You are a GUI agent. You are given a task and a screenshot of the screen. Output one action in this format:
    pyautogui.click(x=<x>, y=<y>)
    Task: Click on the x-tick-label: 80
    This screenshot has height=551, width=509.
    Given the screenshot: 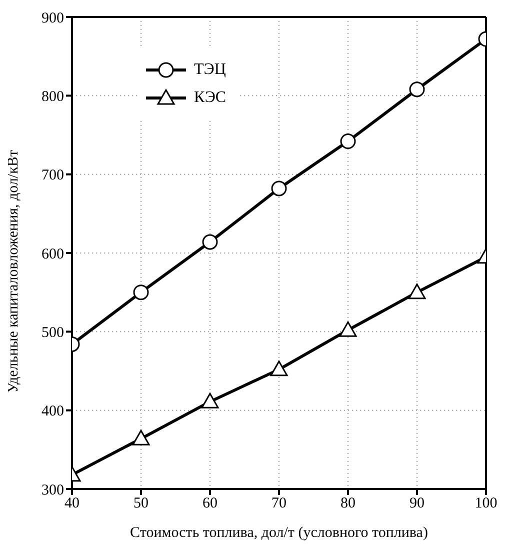 What is the action you would take?
    pyautogui.click(x=348, y=504)
    